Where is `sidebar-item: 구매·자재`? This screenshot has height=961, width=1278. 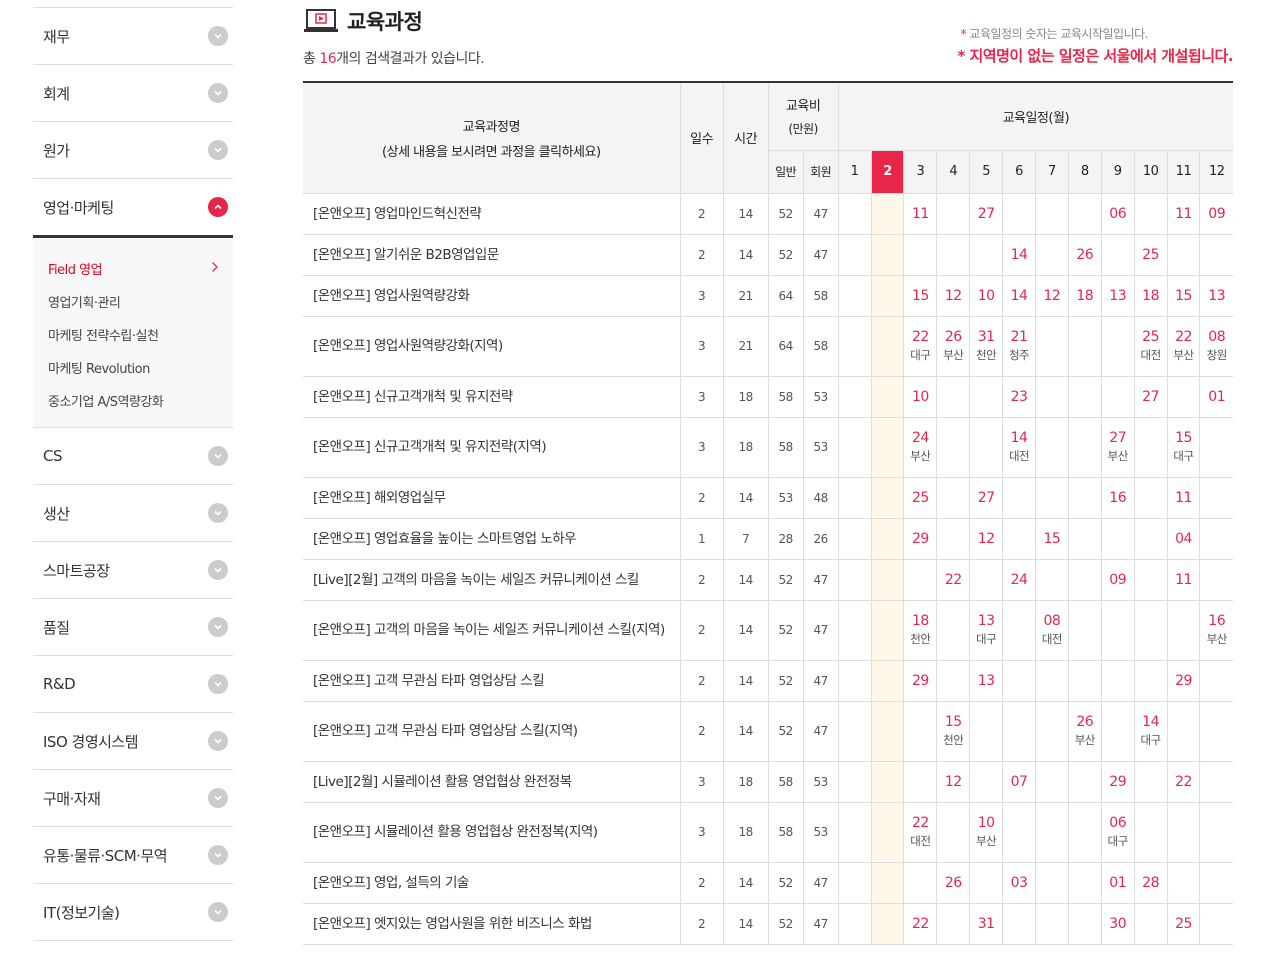
sidebar-item: 구매·자재 is located at coordinates (133, 798).